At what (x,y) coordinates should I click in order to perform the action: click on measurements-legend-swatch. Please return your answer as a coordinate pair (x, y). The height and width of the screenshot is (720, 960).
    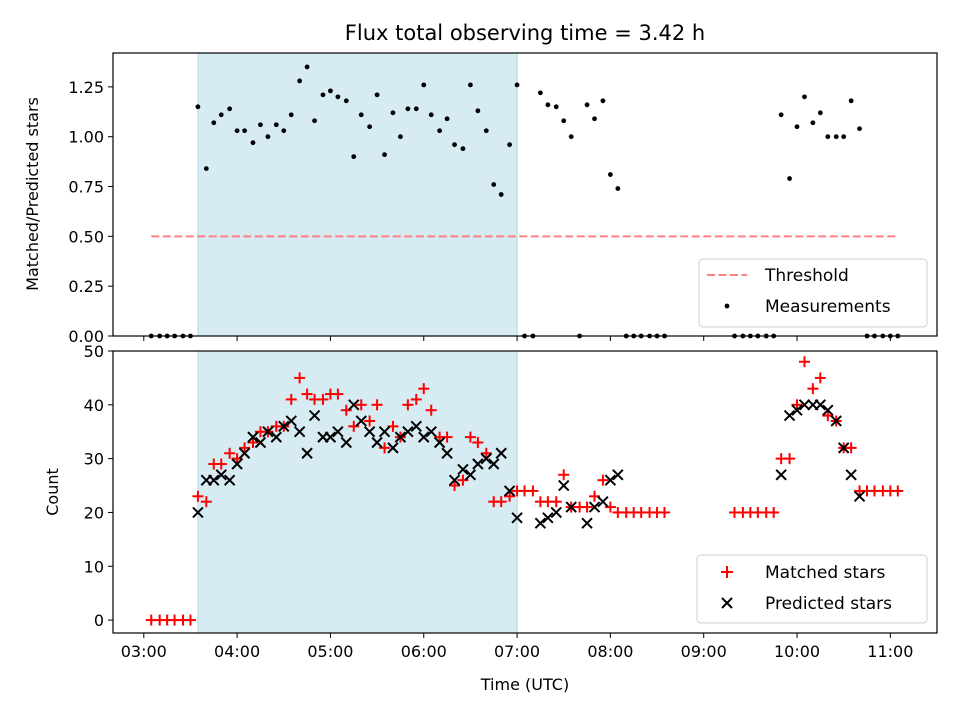
    Looking at the image, I should click on (727, 306).